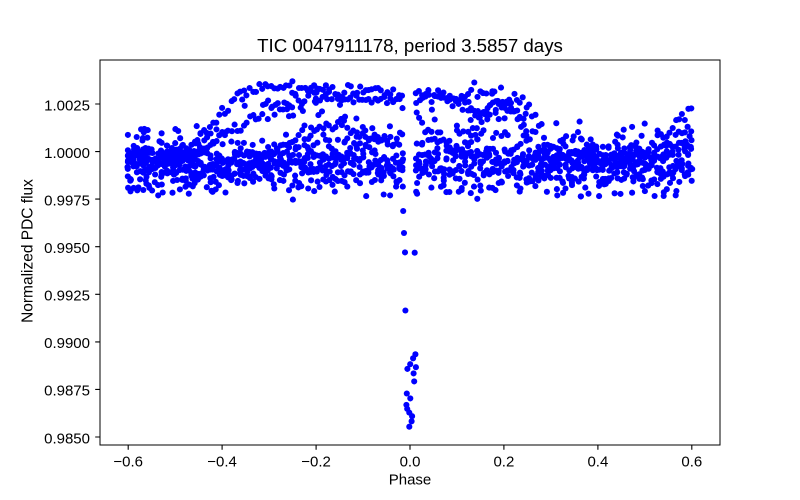 This screenshot has height=500, width=800. Describe the element at coordinates (128, 462) in the screenshot. I see `svg-text: −0.6` at that location.